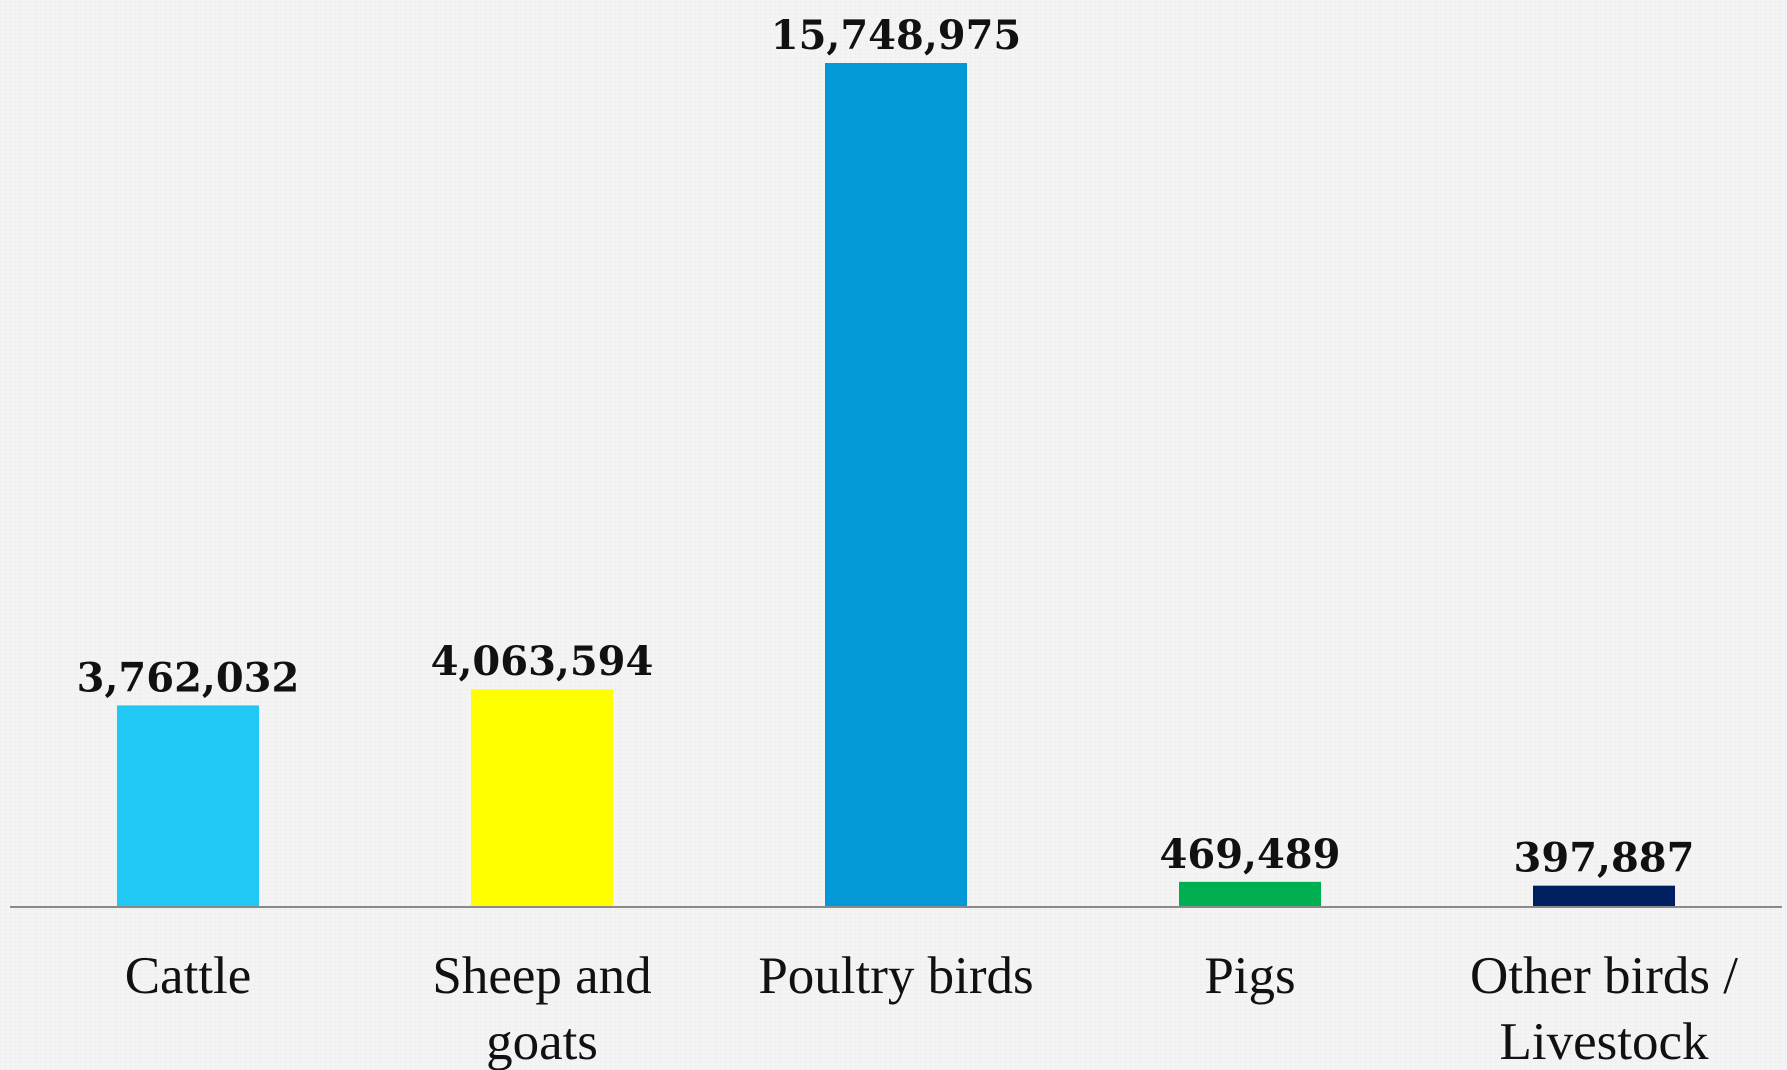 The height and width of the screenshot is (1070, 1787). What do you see at coordinates (188, 677) in the screenshot?
I see `value-label-0: 3,762,032` at bounding box center [188, 677].